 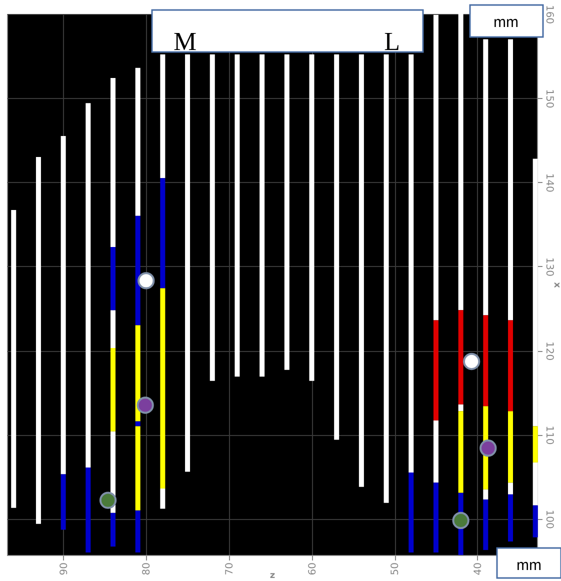 I want to click on y-tick-label: 150, so click(x=549, y=98).